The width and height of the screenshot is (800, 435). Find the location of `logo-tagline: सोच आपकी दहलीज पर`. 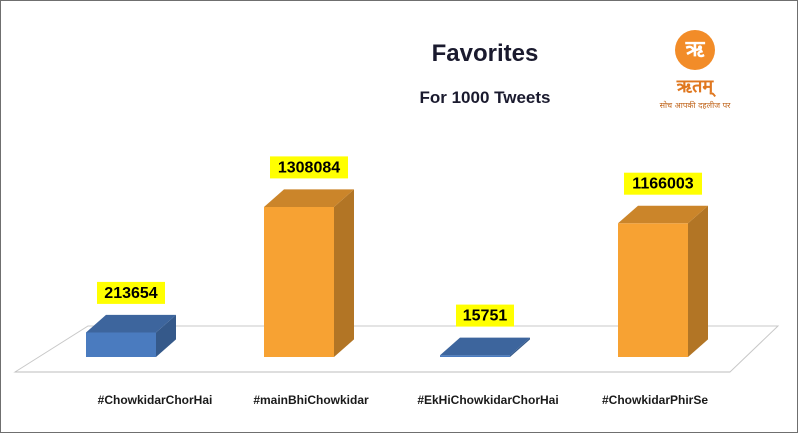

logo-tagline: सोच आपकी दहलीज पर is located at coordinates (695, 105).